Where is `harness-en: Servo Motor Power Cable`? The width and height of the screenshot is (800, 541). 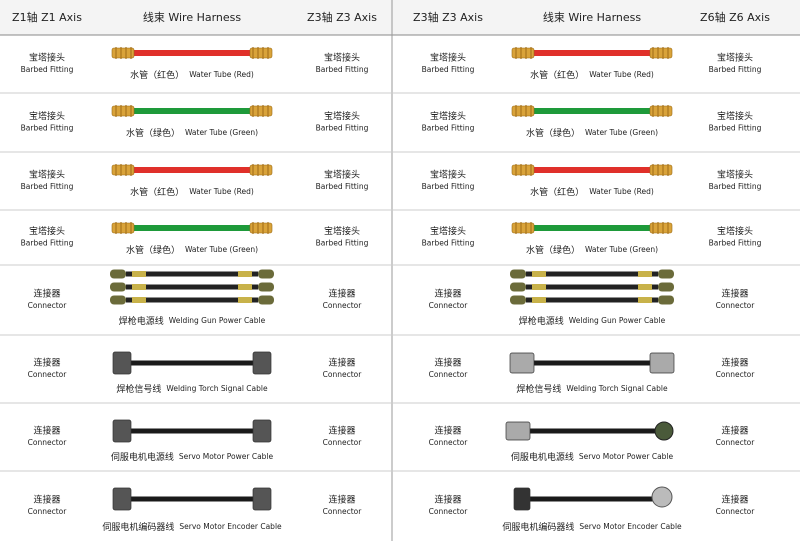 harness-en: Servo Motor Power Cable is located at coordinates (626, 456).